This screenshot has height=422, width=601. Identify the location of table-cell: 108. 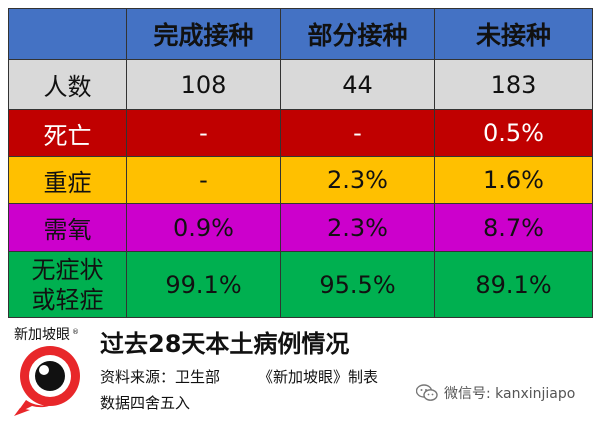
(203, 84).